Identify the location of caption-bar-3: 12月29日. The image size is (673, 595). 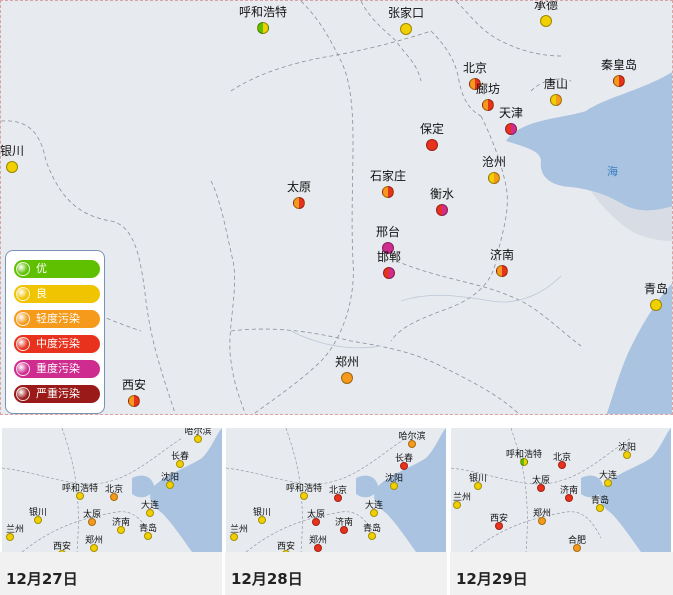
(561, 573).